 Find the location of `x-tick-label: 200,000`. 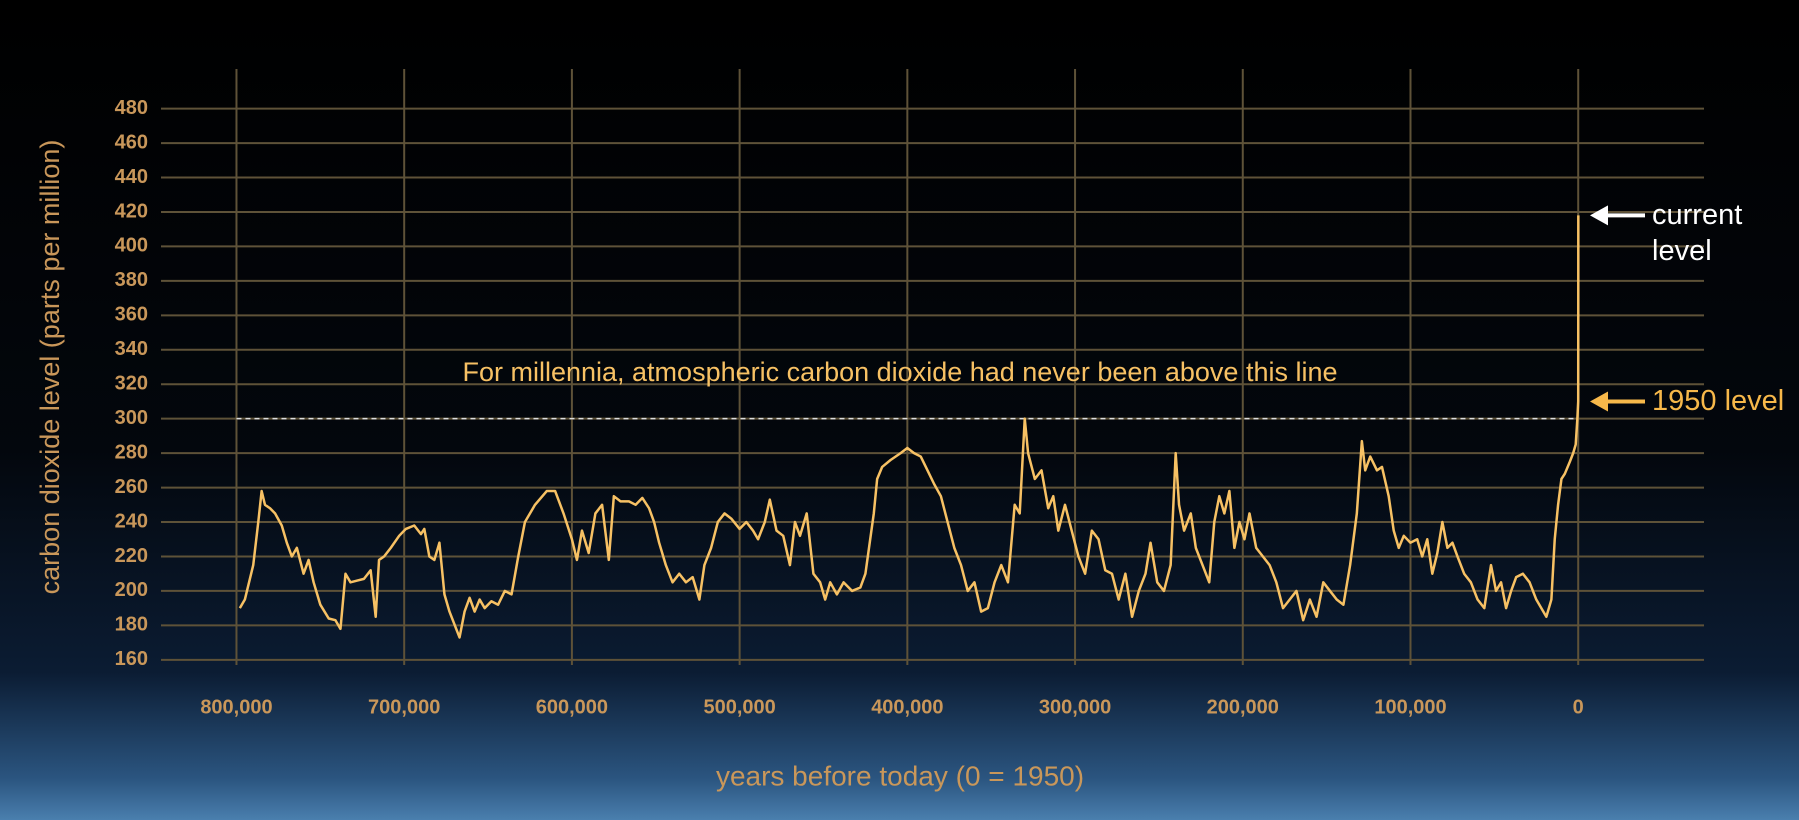

x-tick-label: 200,000 is located at coordinates (1243, 707).